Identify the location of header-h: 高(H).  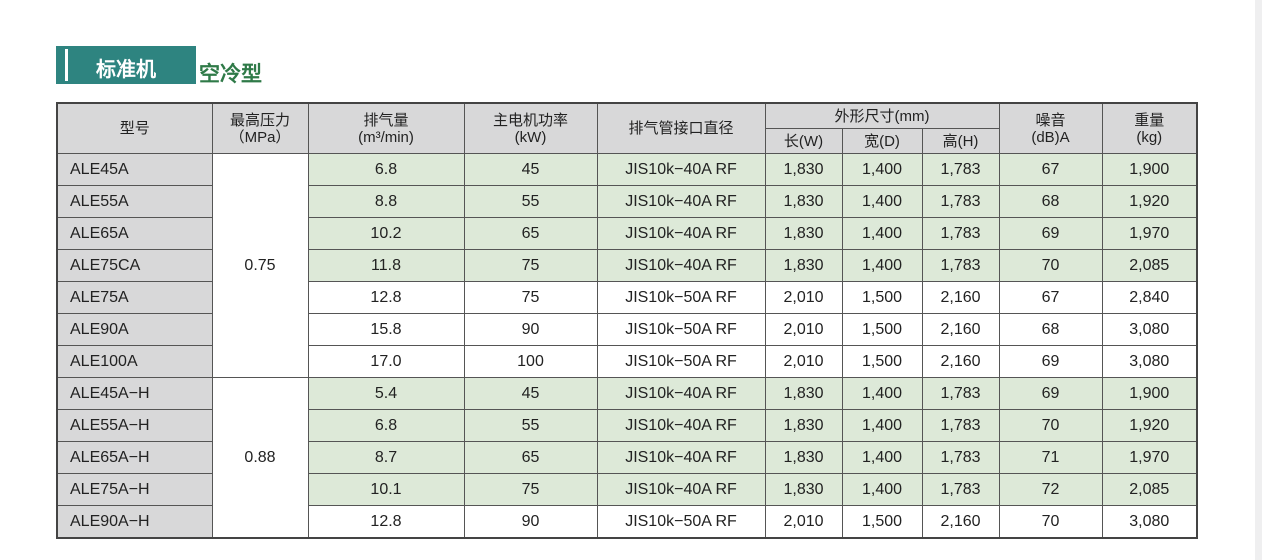
(960, 141).